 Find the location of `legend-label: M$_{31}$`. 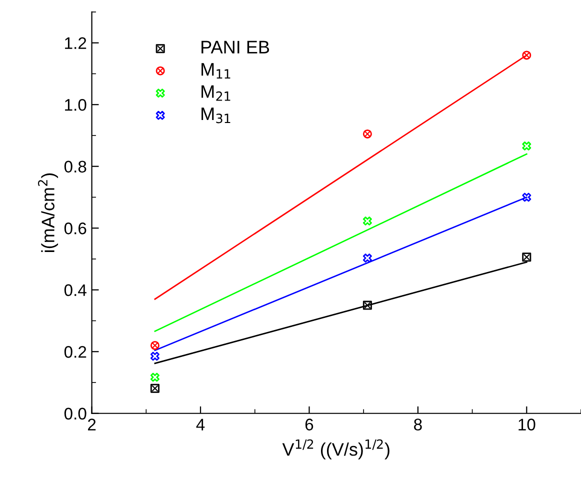

legend-label: M$_{31}$ is located at coordinates (216, 116).